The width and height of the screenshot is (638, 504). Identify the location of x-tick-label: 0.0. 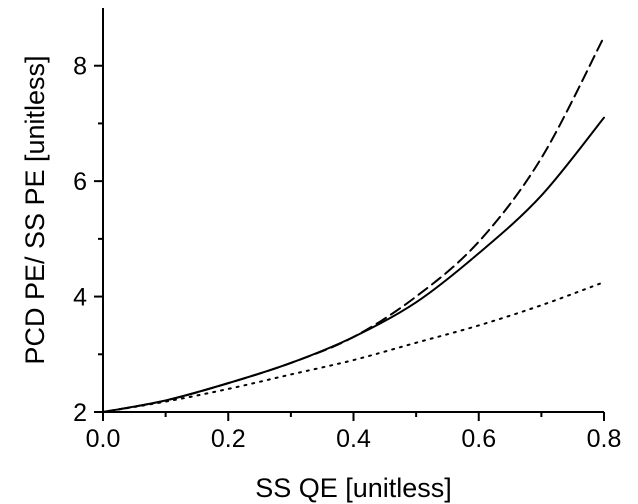
(103, 439).